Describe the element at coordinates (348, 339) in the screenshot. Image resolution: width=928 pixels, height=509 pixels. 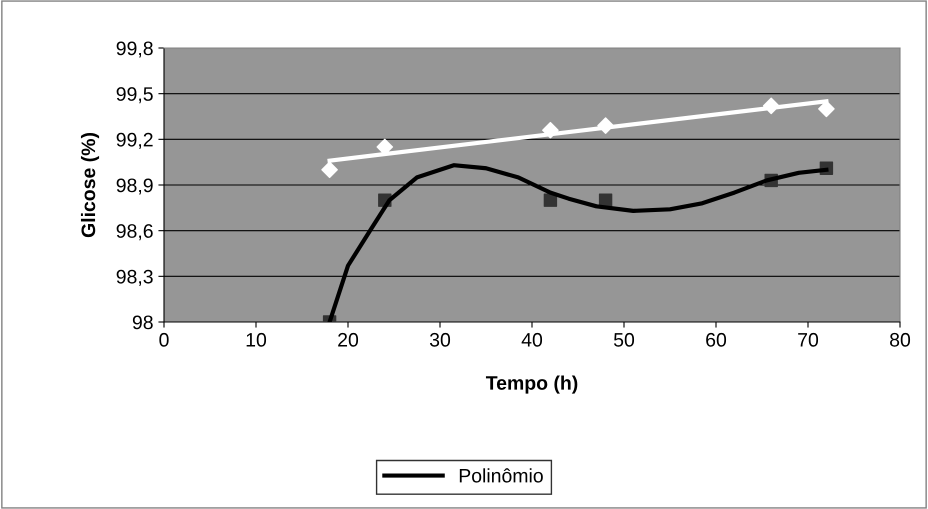
I see `x-tick-label: 20` at that location.